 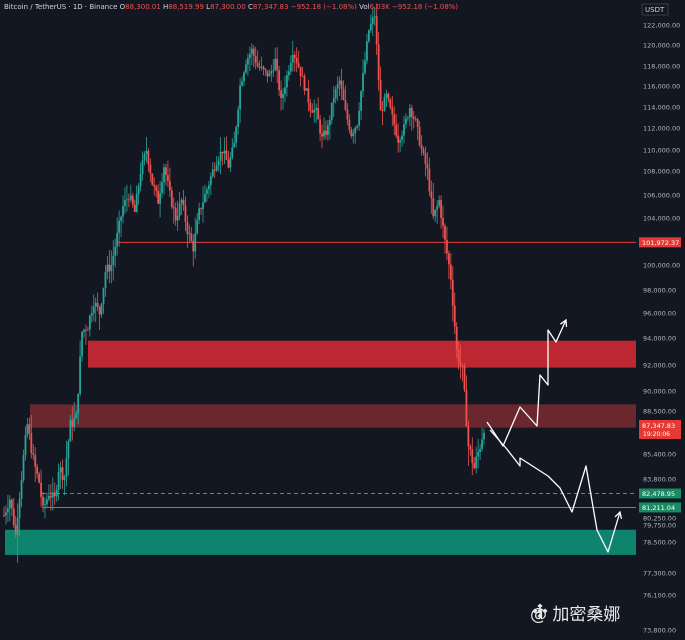 I want to click on zone-mid, so click(x=333, y=416).